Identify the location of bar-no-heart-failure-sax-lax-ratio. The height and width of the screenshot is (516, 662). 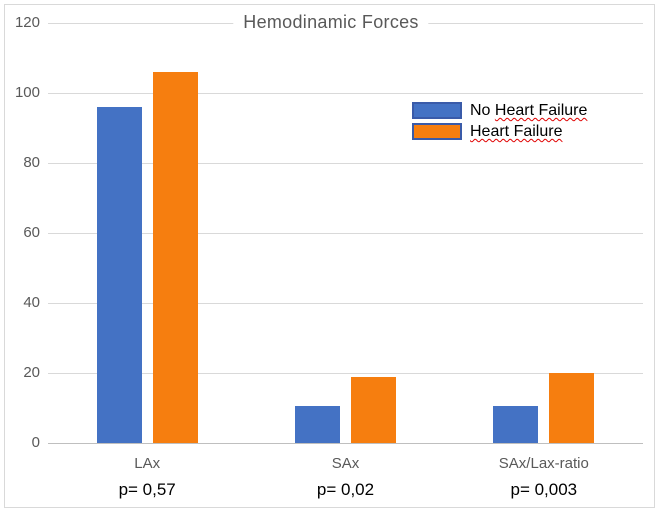
(516, 424).